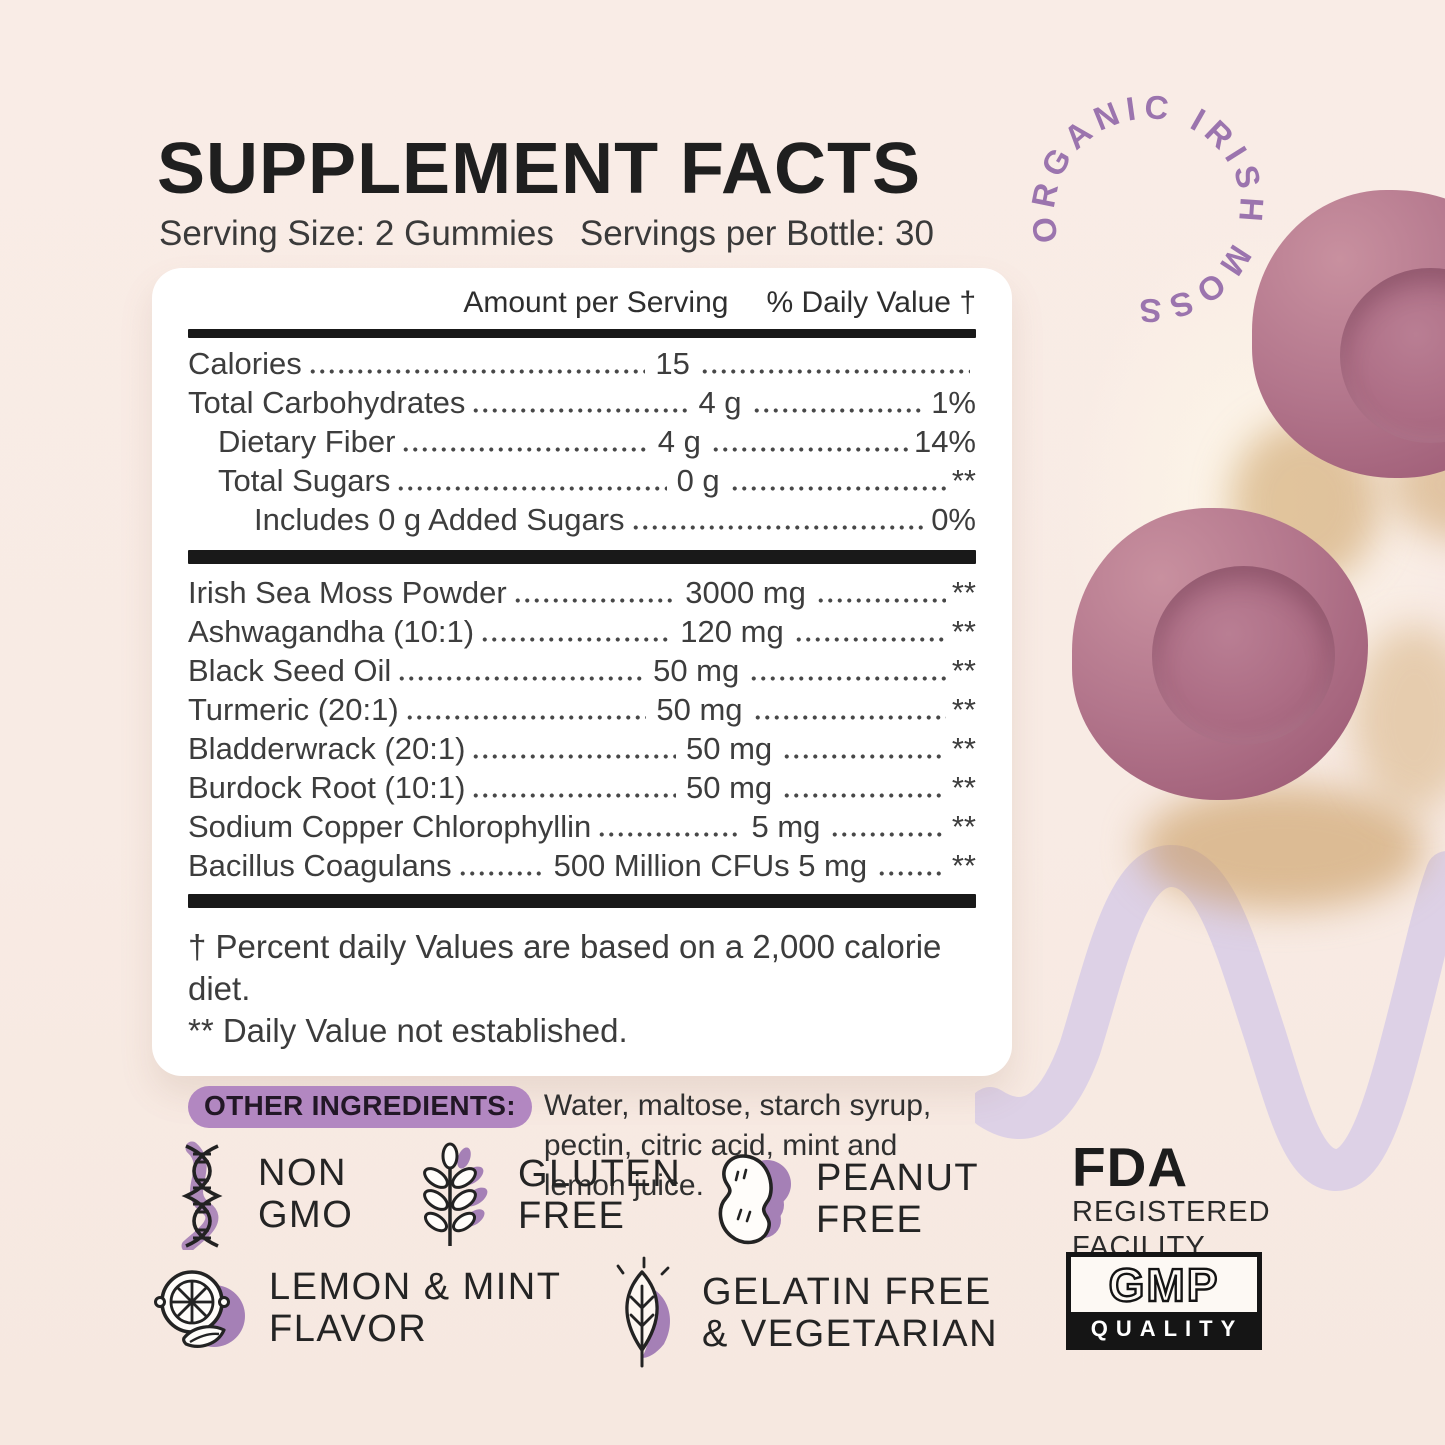  I want to click on badge-gmp-quality: GMP QUALITY, so click(1164, 1301).